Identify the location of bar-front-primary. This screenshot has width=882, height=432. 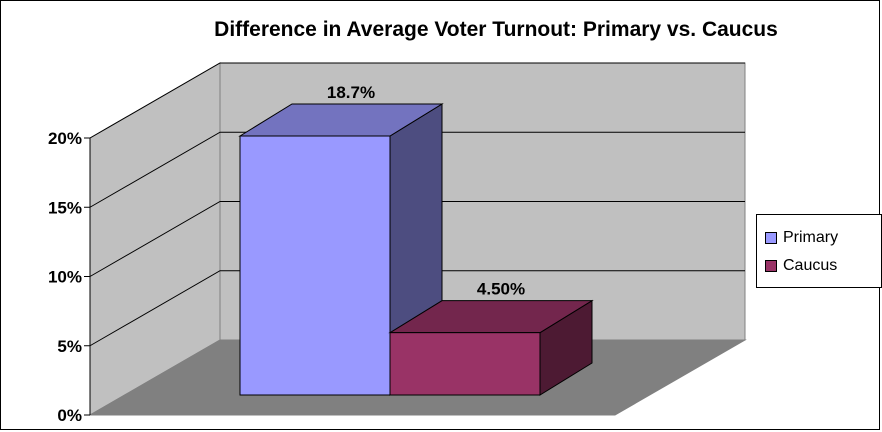
(315, 265).